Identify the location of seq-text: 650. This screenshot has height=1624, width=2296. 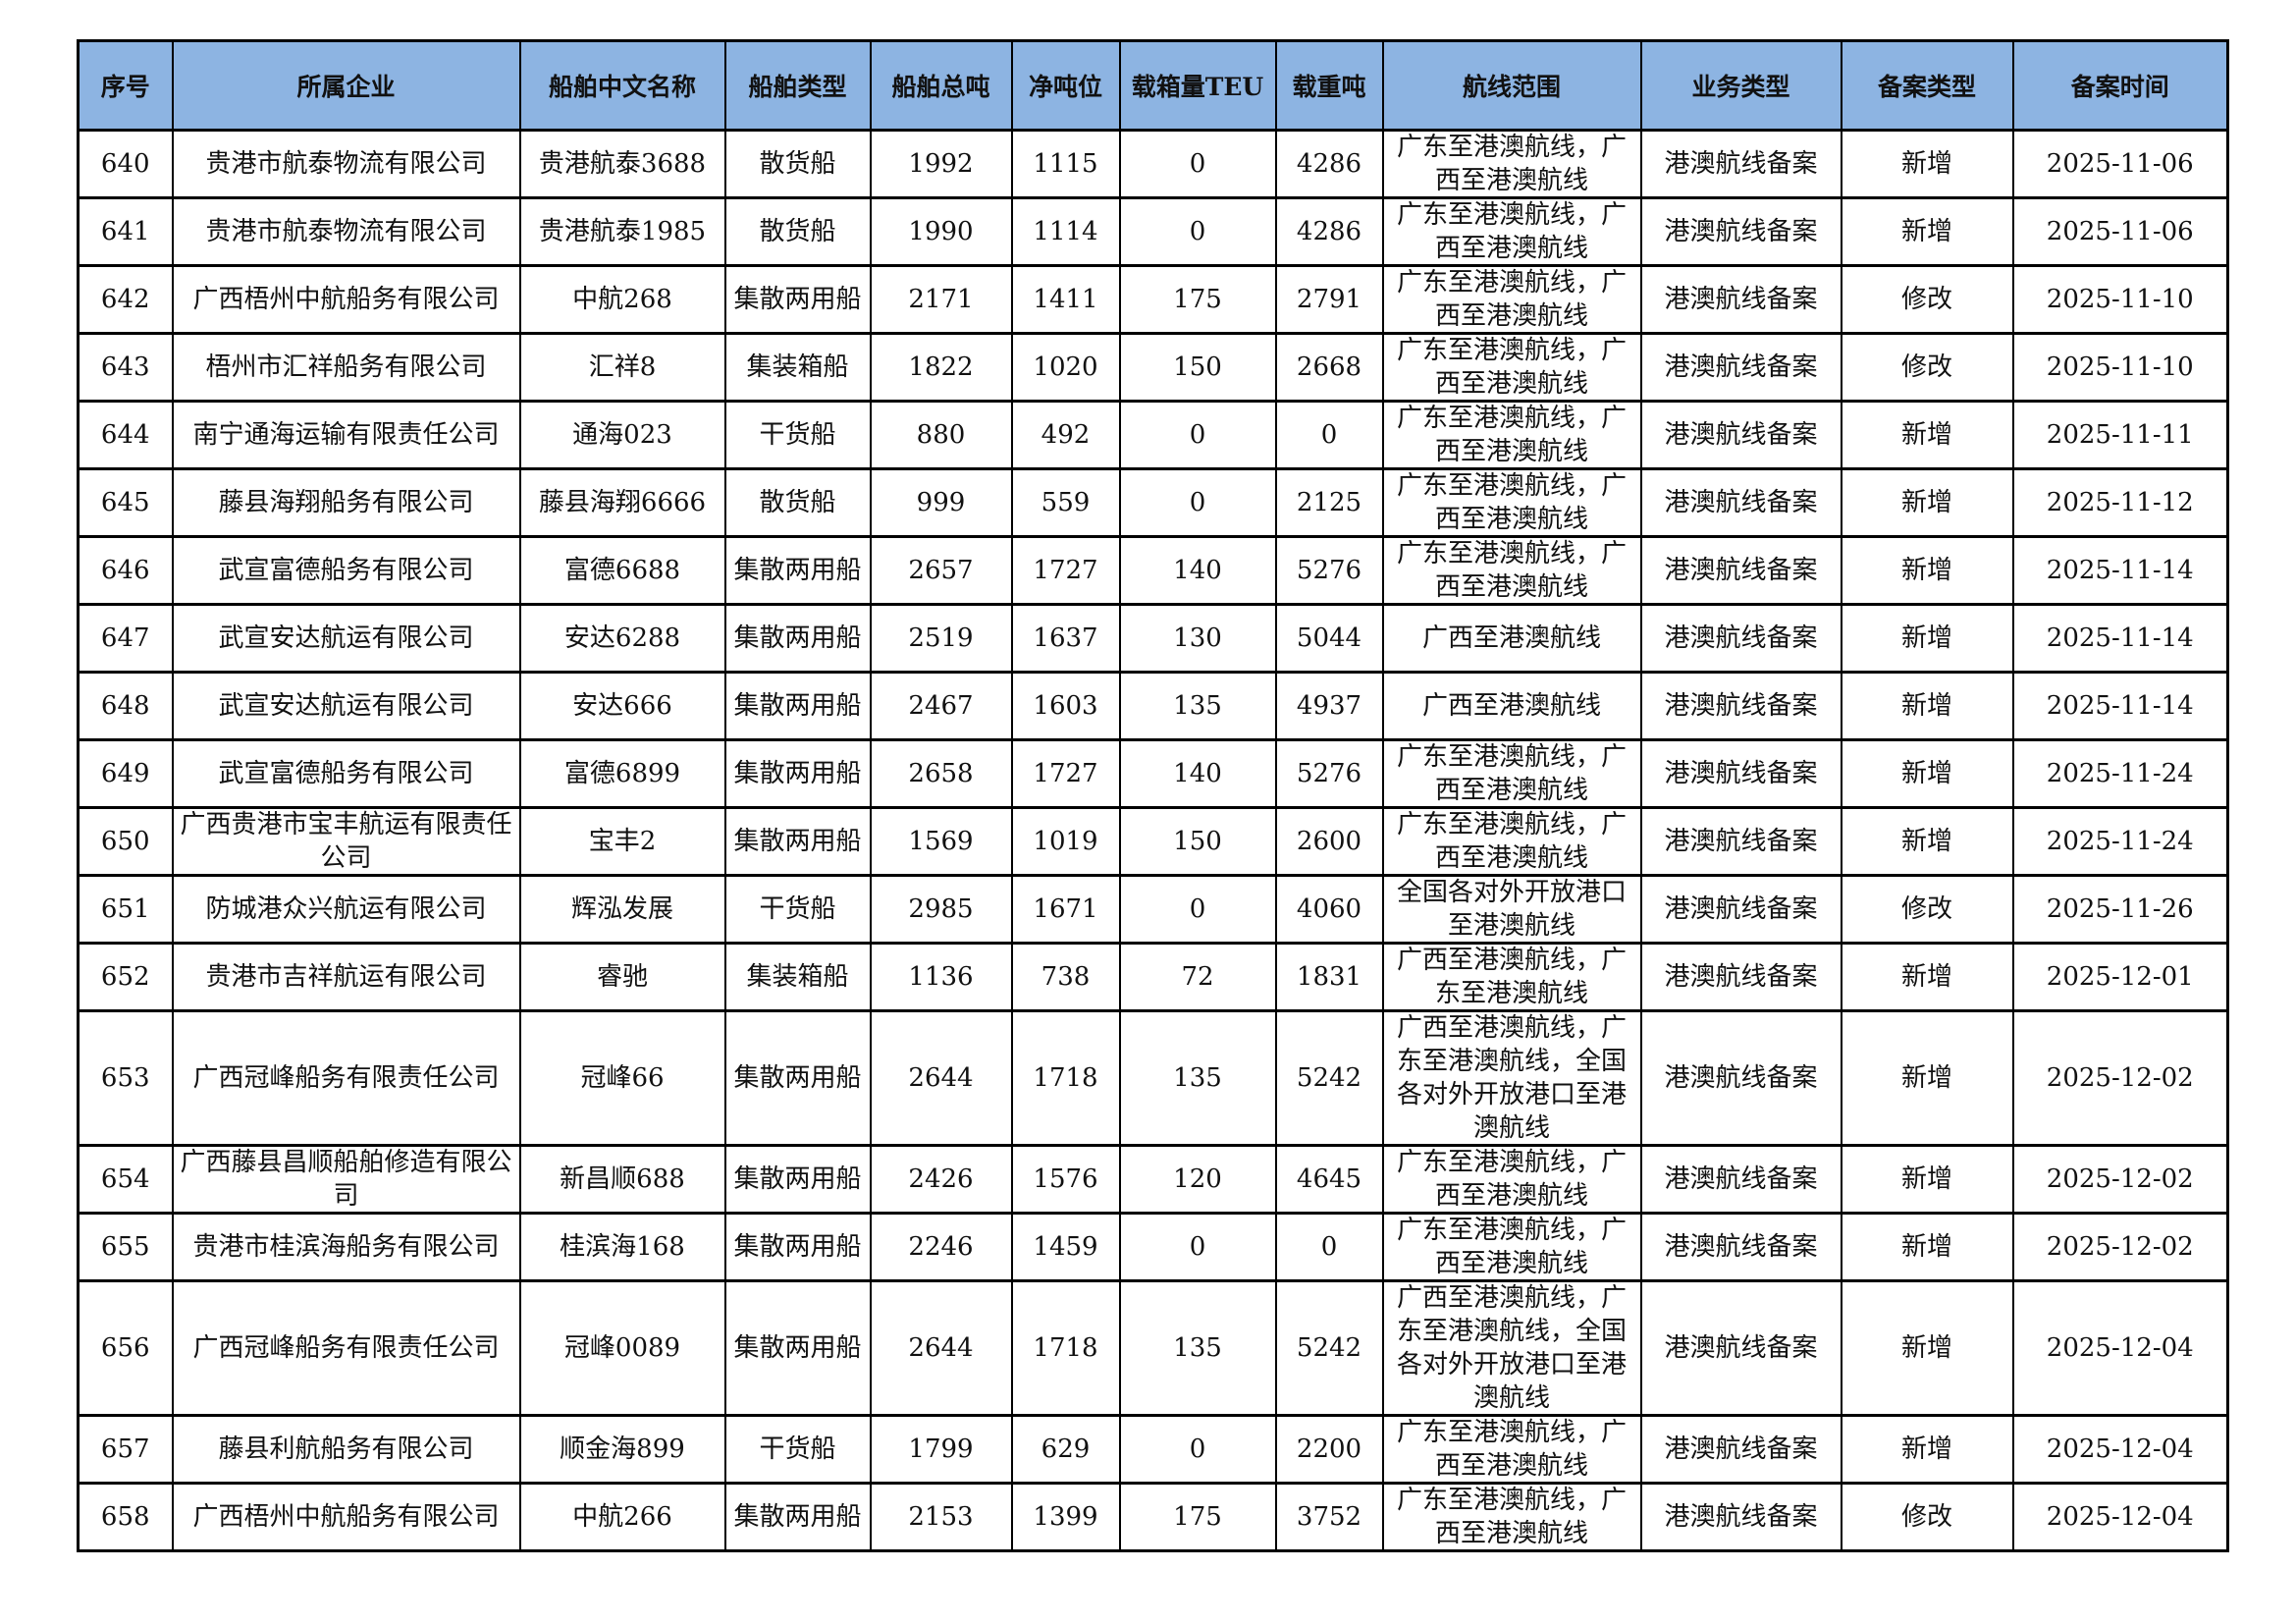
(125, 841).